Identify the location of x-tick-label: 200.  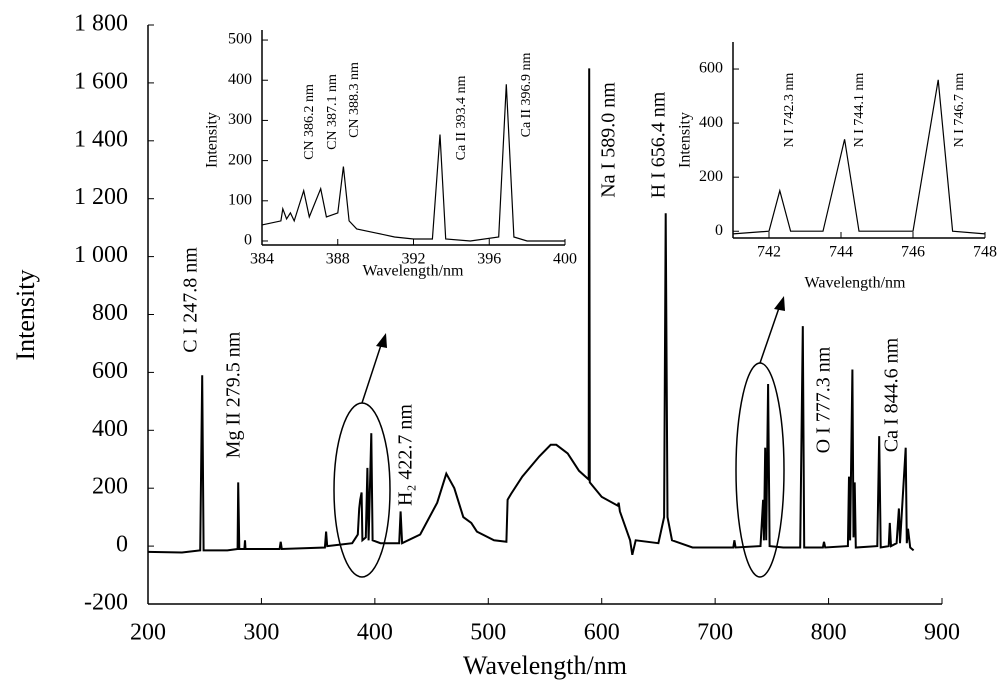
(148, 633).